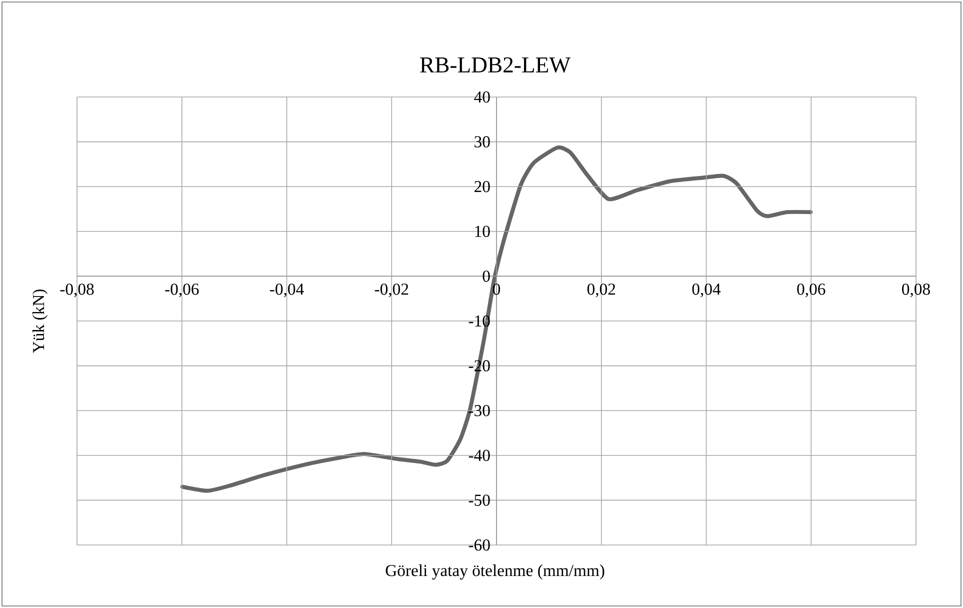 The height and width of the screenshot is (608, 963). Describe the element at coordinates (479, 545) in the screenshot. I see `y-tick-label: -60` at that location.